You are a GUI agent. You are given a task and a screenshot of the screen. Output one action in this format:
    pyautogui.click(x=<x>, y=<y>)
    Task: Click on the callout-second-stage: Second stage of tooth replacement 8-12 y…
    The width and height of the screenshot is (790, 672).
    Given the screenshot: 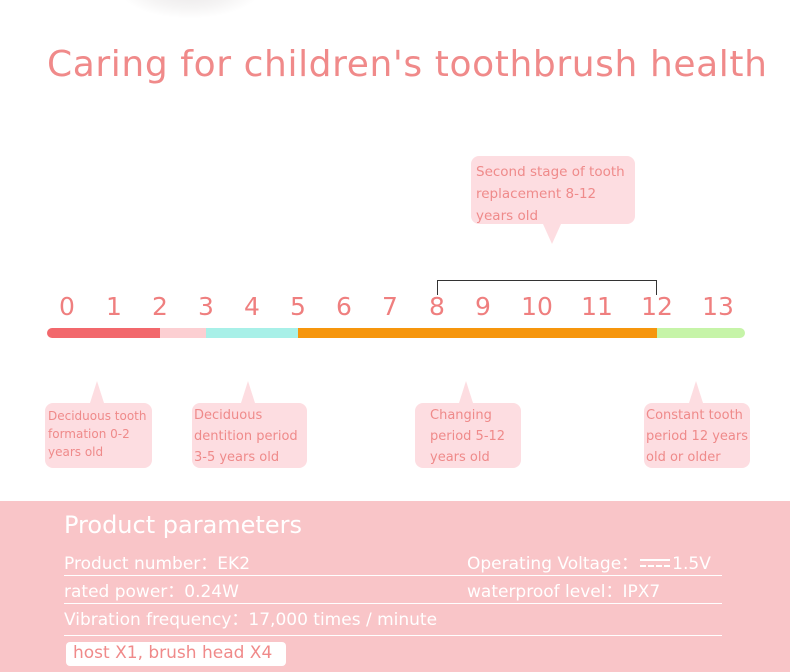 What is the action you would take?
    pyautogui.click(x=553, y=200)
    